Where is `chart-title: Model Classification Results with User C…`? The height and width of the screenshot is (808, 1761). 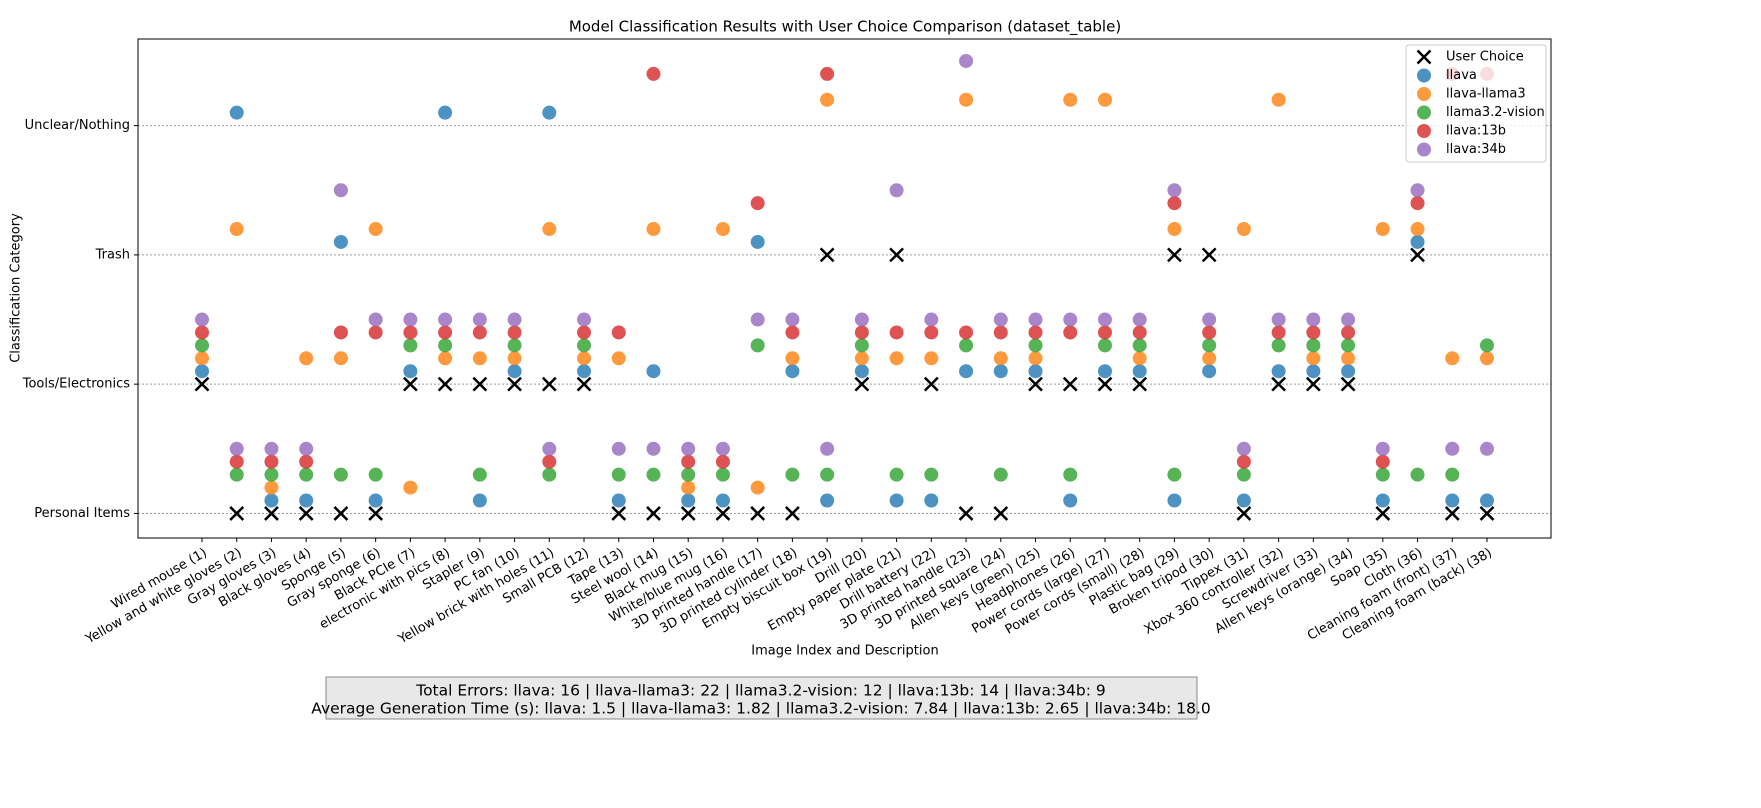 chart-title: Model Classification Results with User C… is located at coordinates (845, 27).